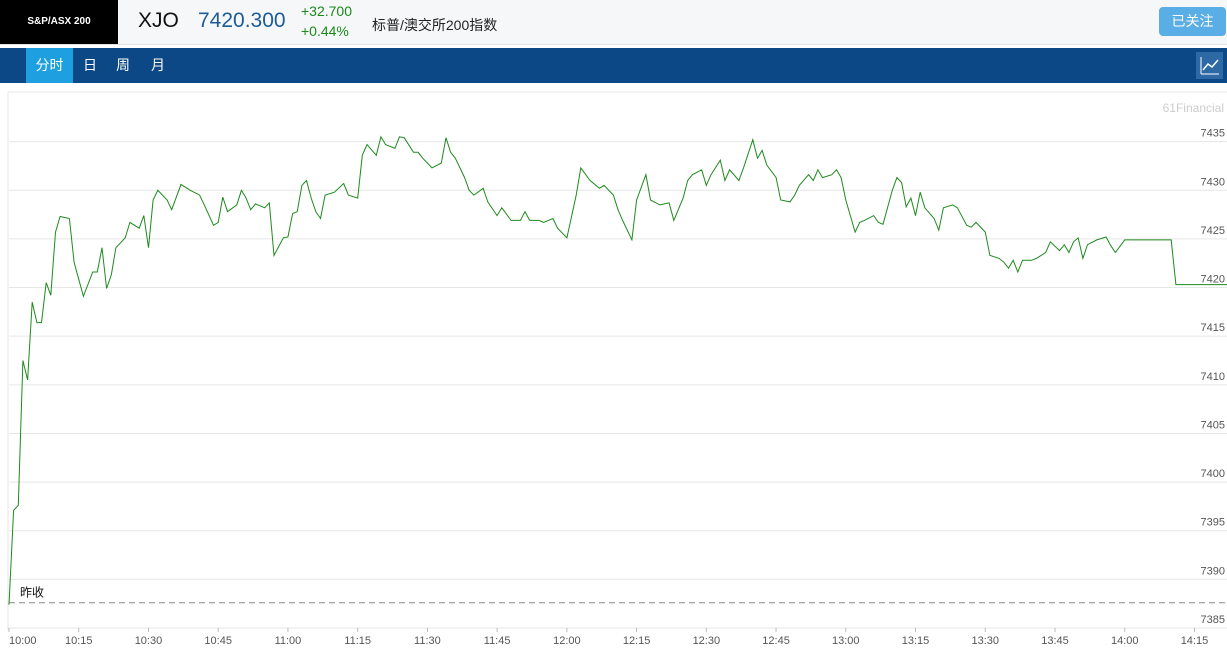 This screenshot has width=1227, height=658. What do you see at coordinates (1055, 641) in the screenshot?
I see `x-tick-label: 13:45` at bounding box center [1055, 641].